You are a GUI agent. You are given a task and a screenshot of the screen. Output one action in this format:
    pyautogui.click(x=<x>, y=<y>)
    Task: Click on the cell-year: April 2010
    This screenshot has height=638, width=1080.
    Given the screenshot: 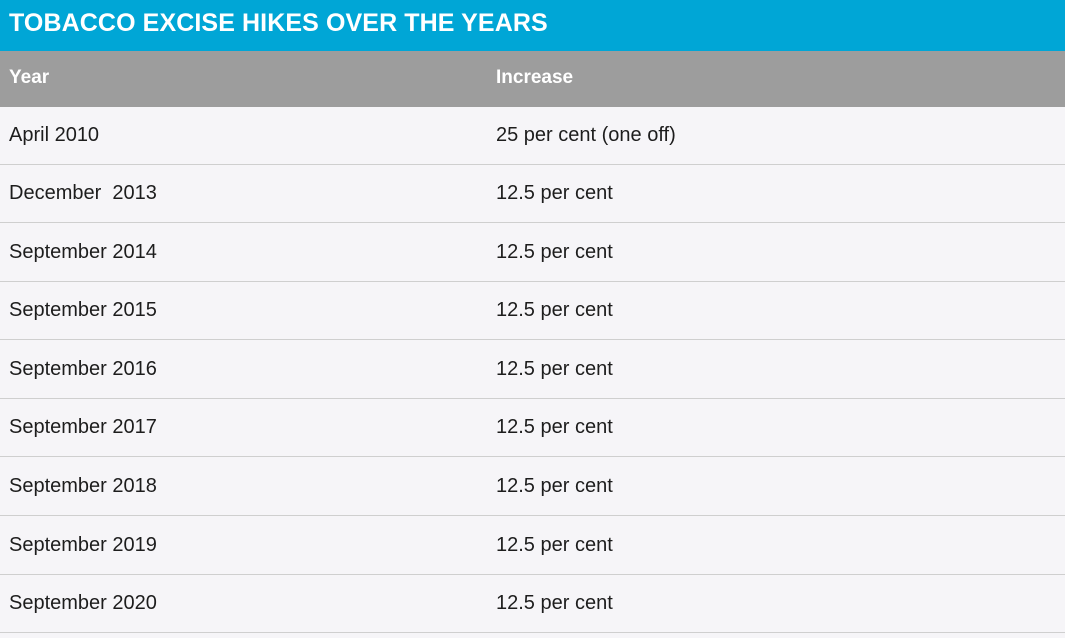 What is the action you would take?
    pyautogui.click(x=54, y=135)
    